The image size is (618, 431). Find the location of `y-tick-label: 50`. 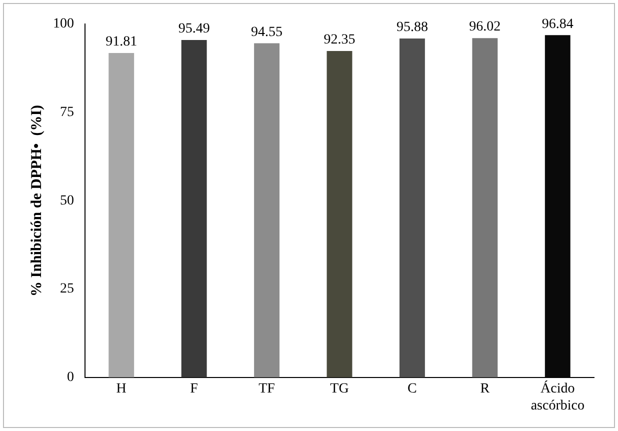

y-tick-label: 50 is located at coordinates (67, 200).